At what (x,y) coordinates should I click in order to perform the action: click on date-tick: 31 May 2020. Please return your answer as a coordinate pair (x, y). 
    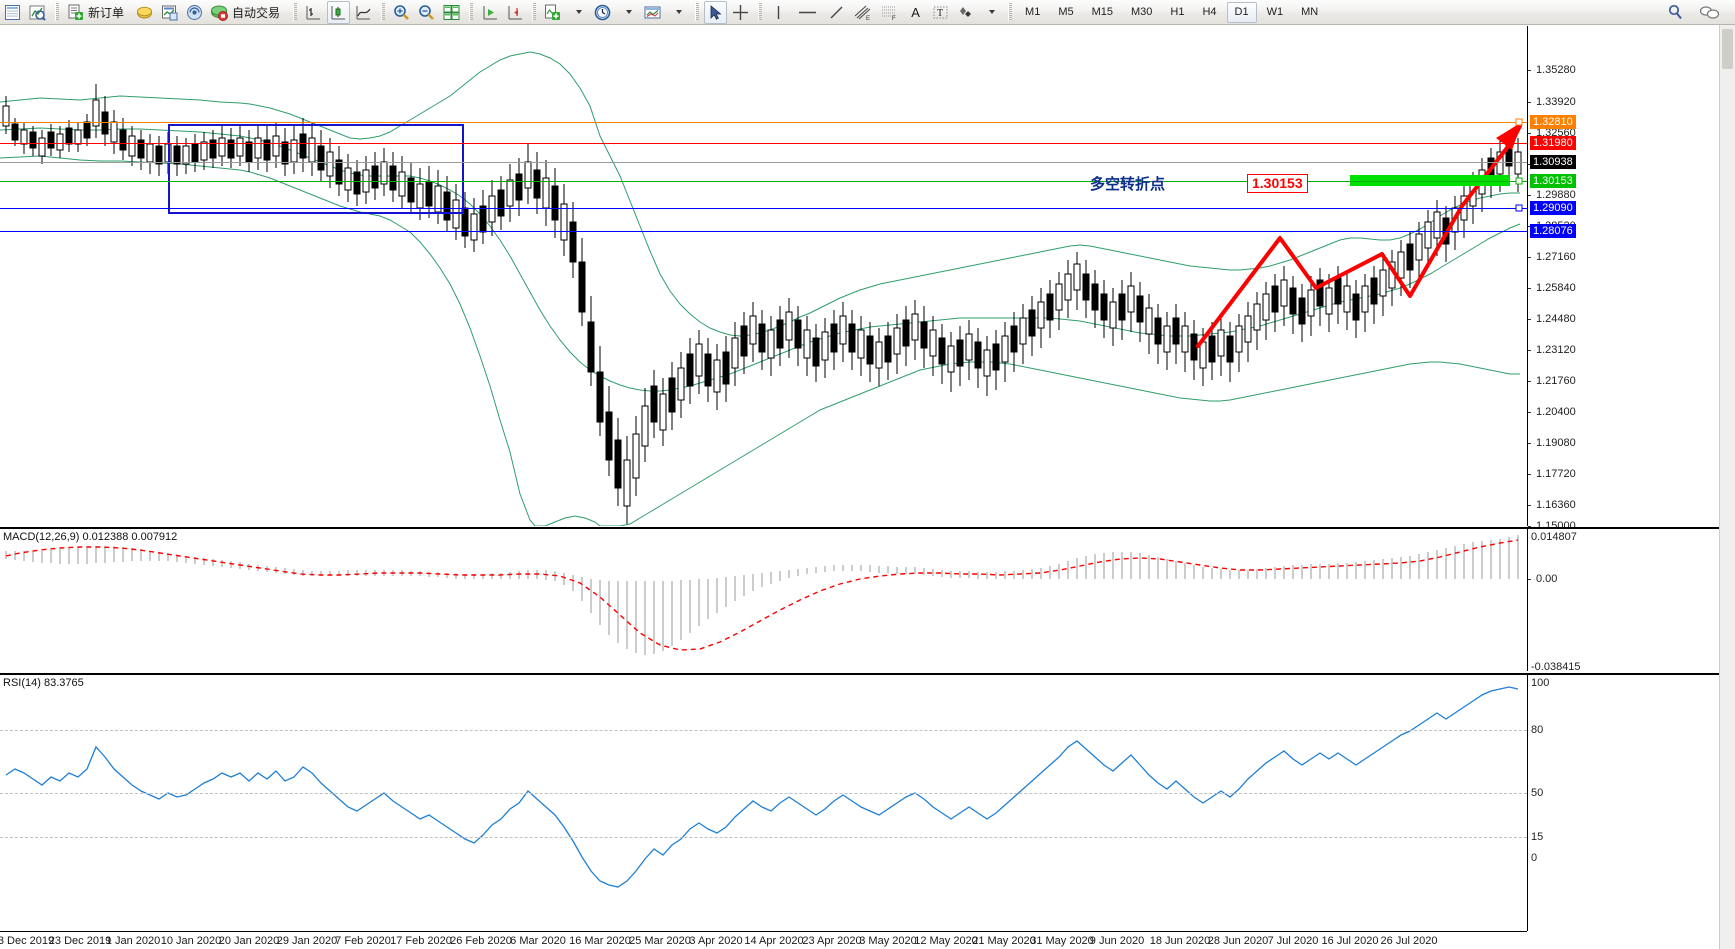
    Looking at the image, I should click on (1062, 941).